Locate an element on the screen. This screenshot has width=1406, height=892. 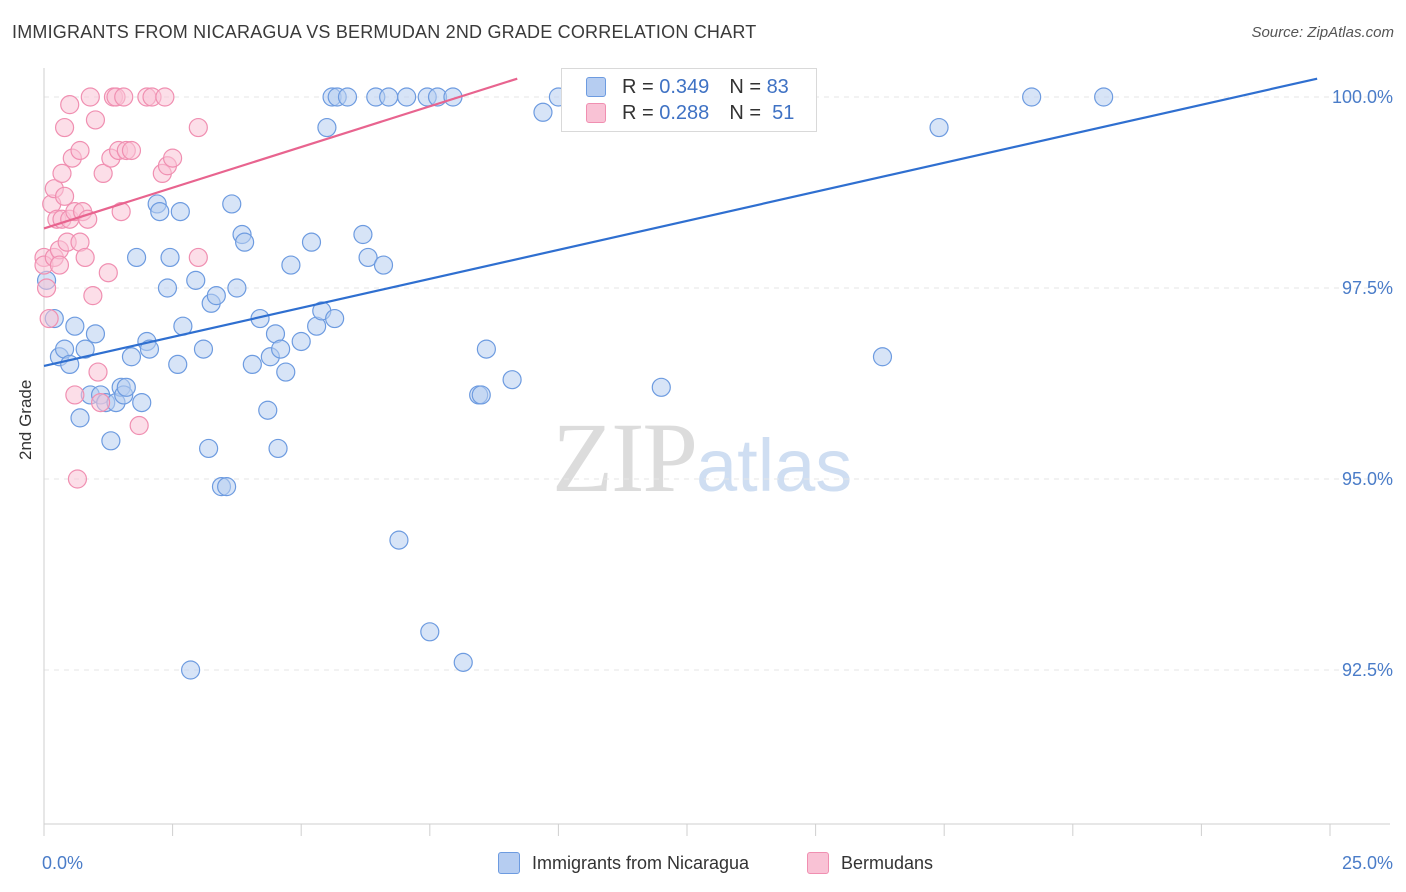
legend-r-value: 0.288 is located at coordinates (684, 112).